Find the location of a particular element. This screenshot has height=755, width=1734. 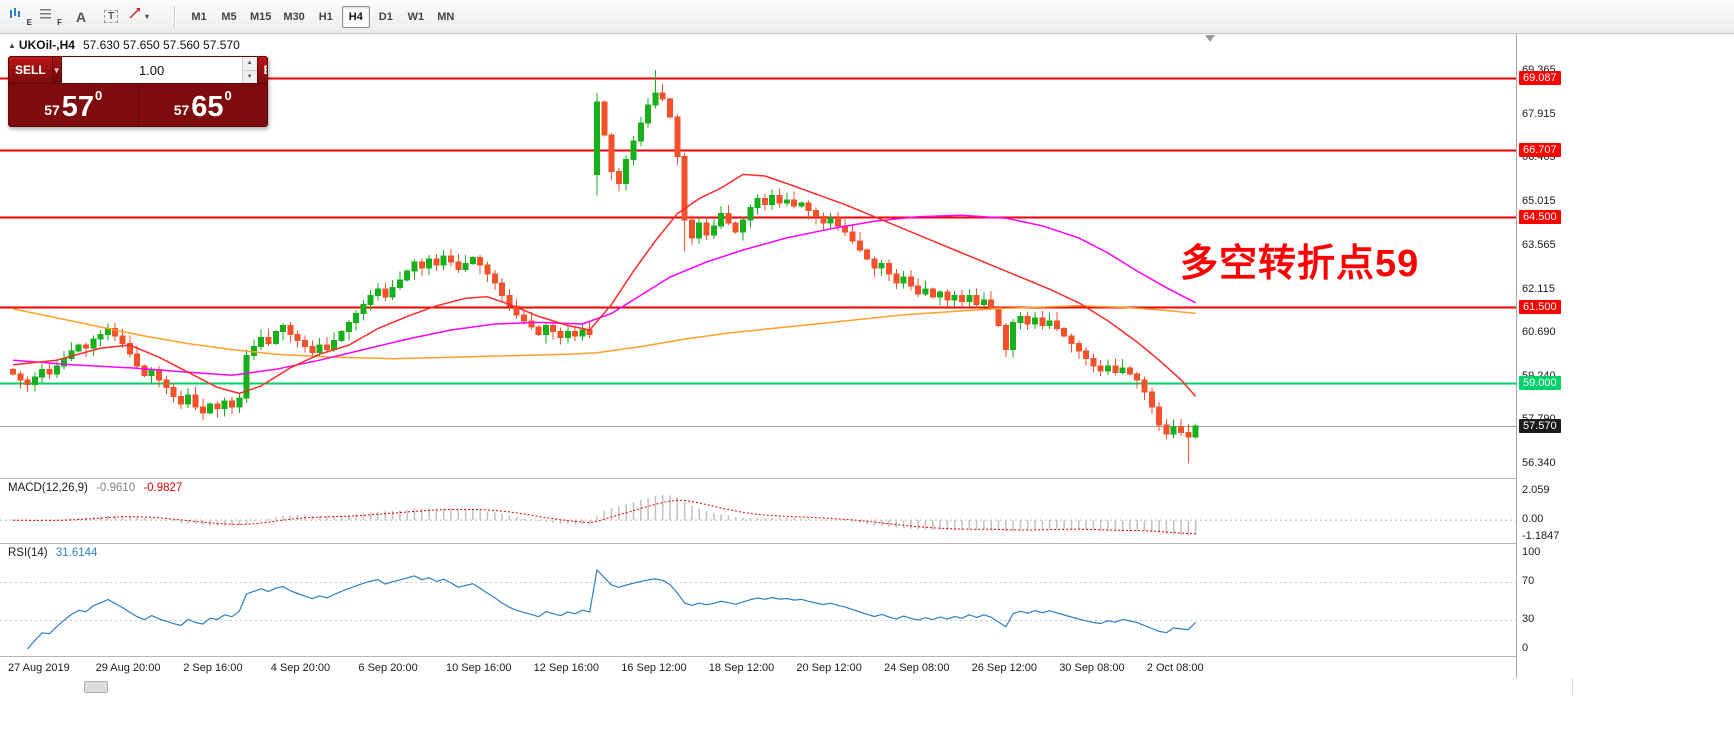

axis-tick-label: 100 is located at coordinates (1531, 552).